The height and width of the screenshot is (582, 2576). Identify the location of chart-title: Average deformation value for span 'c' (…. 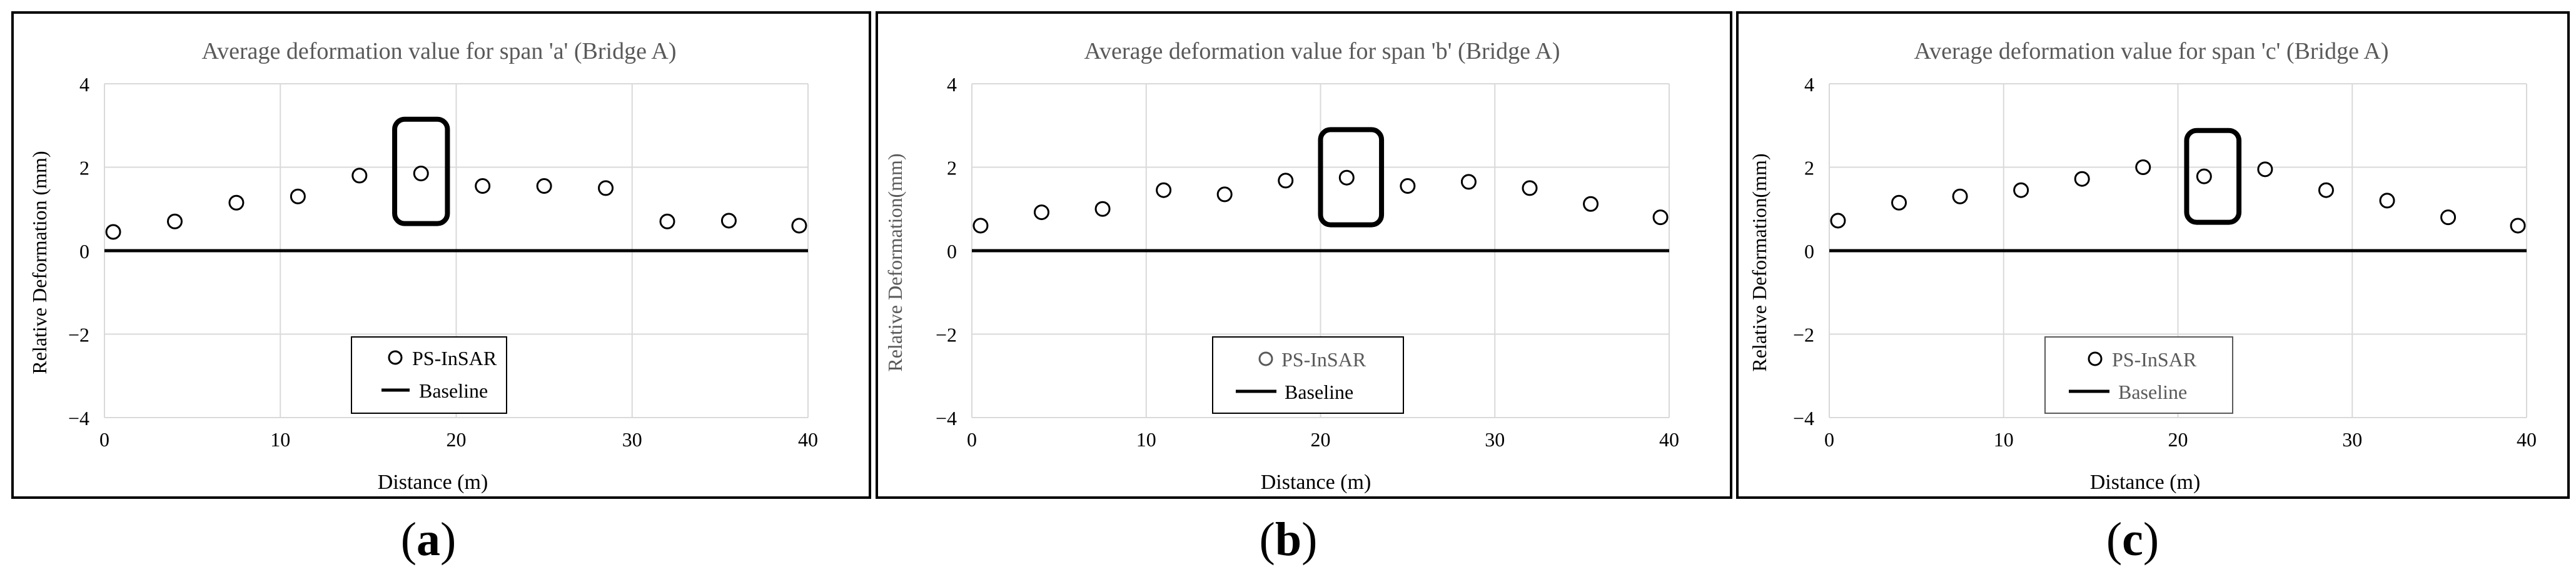
(2151, 51).